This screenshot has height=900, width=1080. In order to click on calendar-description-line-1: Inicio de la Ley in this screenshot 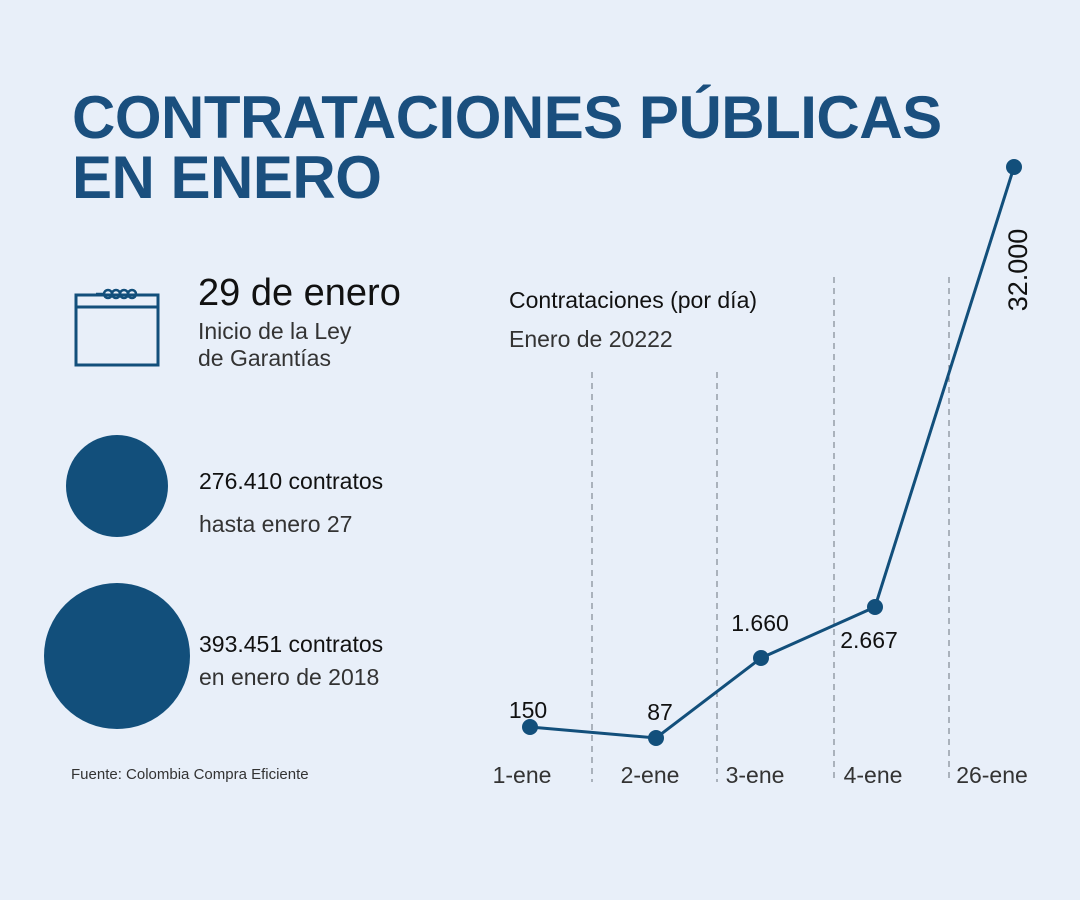, I will do `click(275, 331)`.